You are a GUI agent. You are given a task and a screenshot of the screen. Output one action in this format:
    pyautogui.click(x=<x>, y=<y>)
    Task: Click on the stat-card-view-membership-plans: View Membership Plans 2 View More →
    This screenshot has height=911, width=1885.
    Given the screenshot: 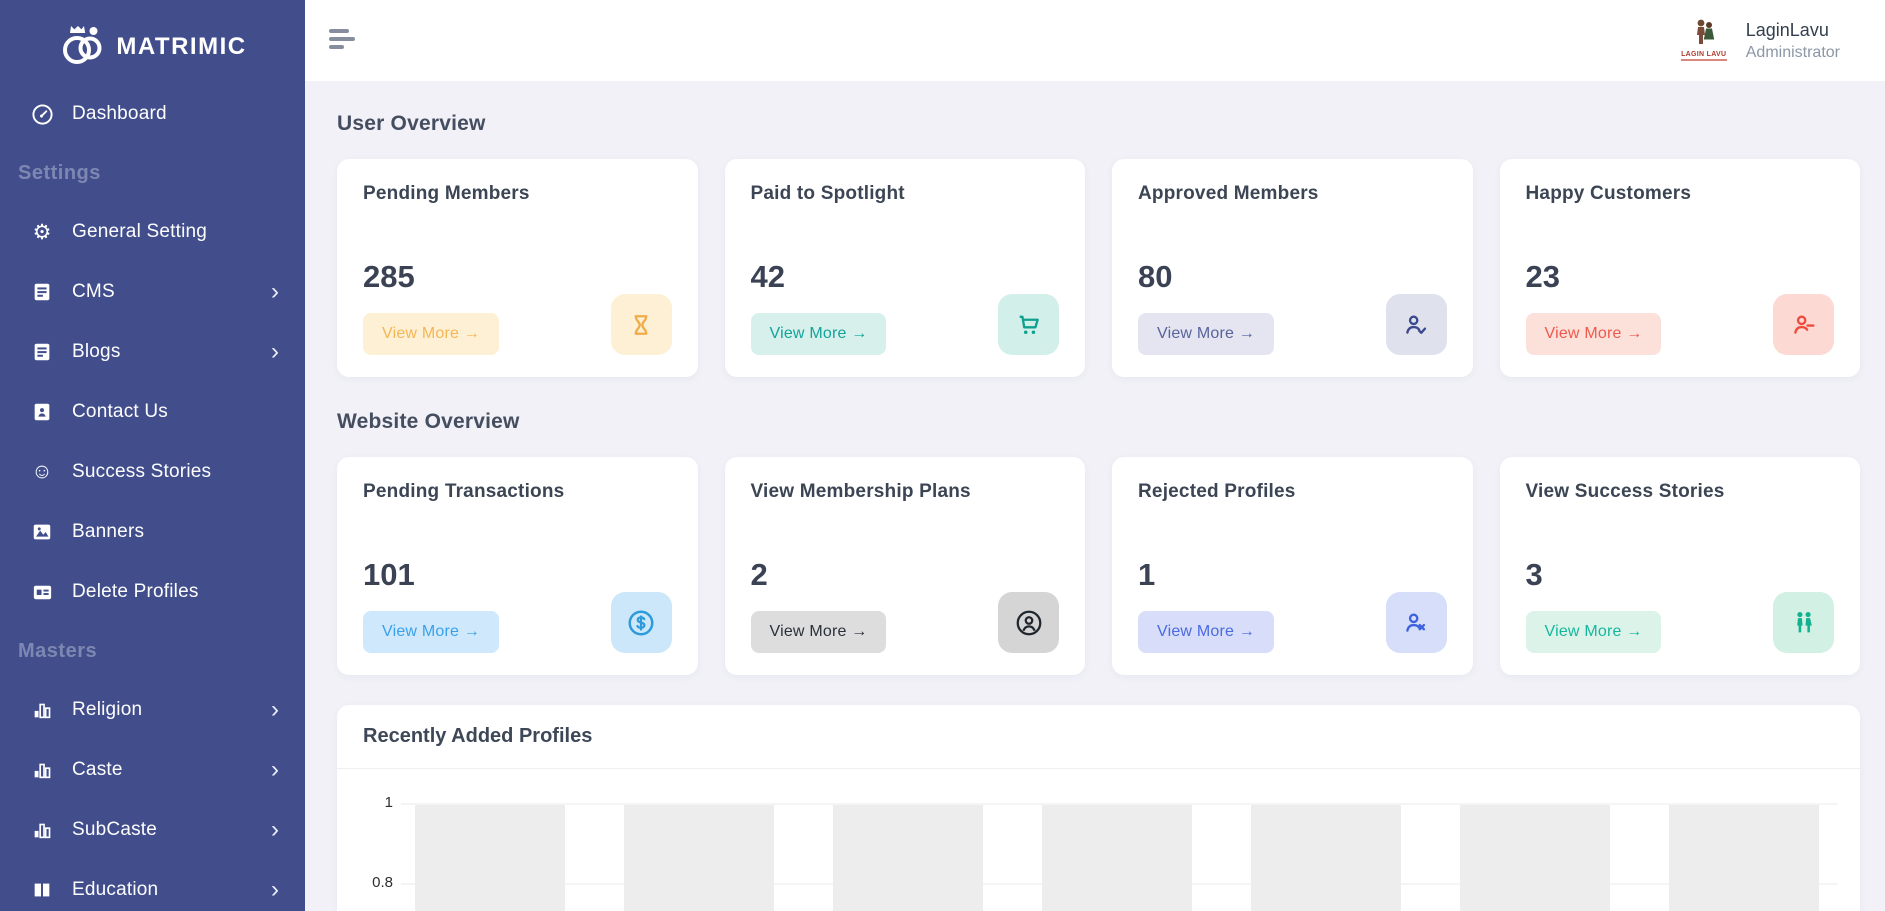 What is the action you would take?
    pyautogui.click(x=904, y=566)
    